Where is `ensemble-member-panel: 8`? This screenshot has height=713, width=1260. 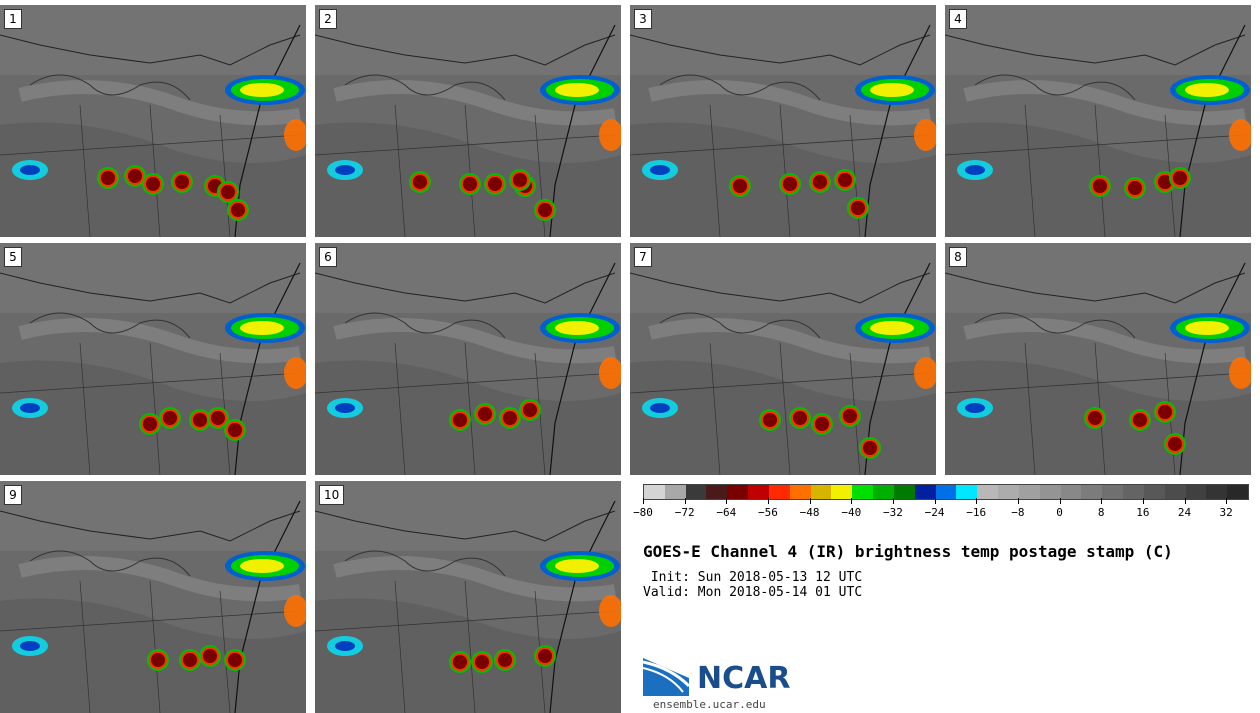 ensemble-member-panel: 8 is located at coordinates (1098, 359).